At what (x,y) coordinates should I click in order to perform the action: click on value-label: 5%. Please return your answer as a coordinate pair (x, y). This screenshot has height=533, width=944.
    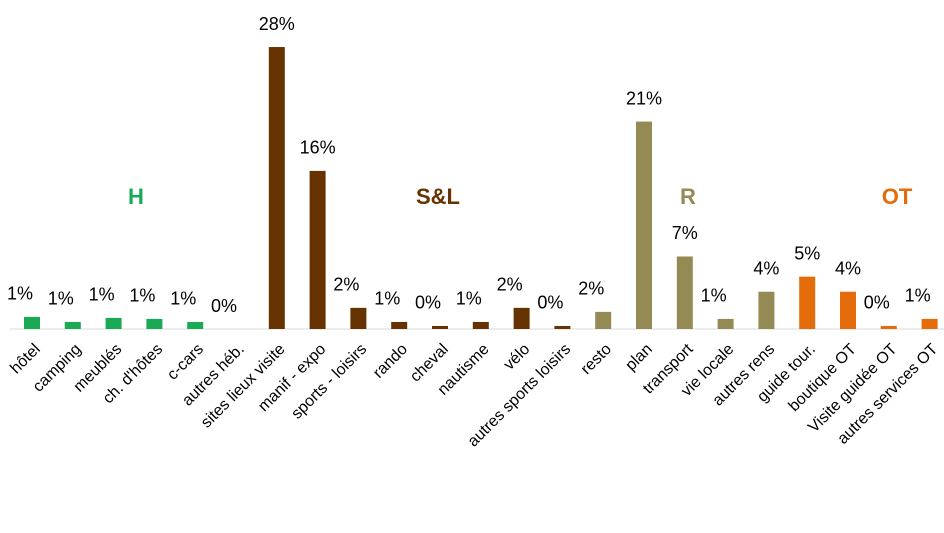
    Looking at the image, I should click on (807, 253).